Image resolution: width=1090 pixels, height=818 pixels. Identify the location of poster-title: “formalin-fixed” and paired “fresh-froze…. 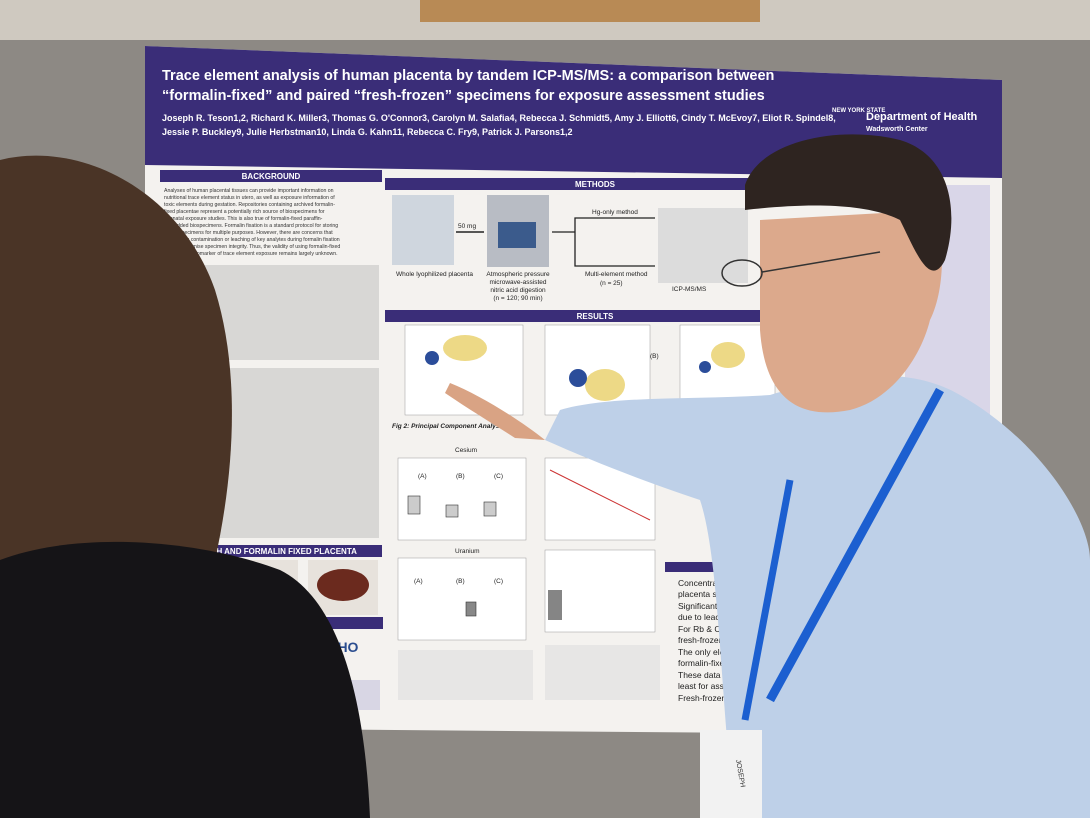
(463, 96).